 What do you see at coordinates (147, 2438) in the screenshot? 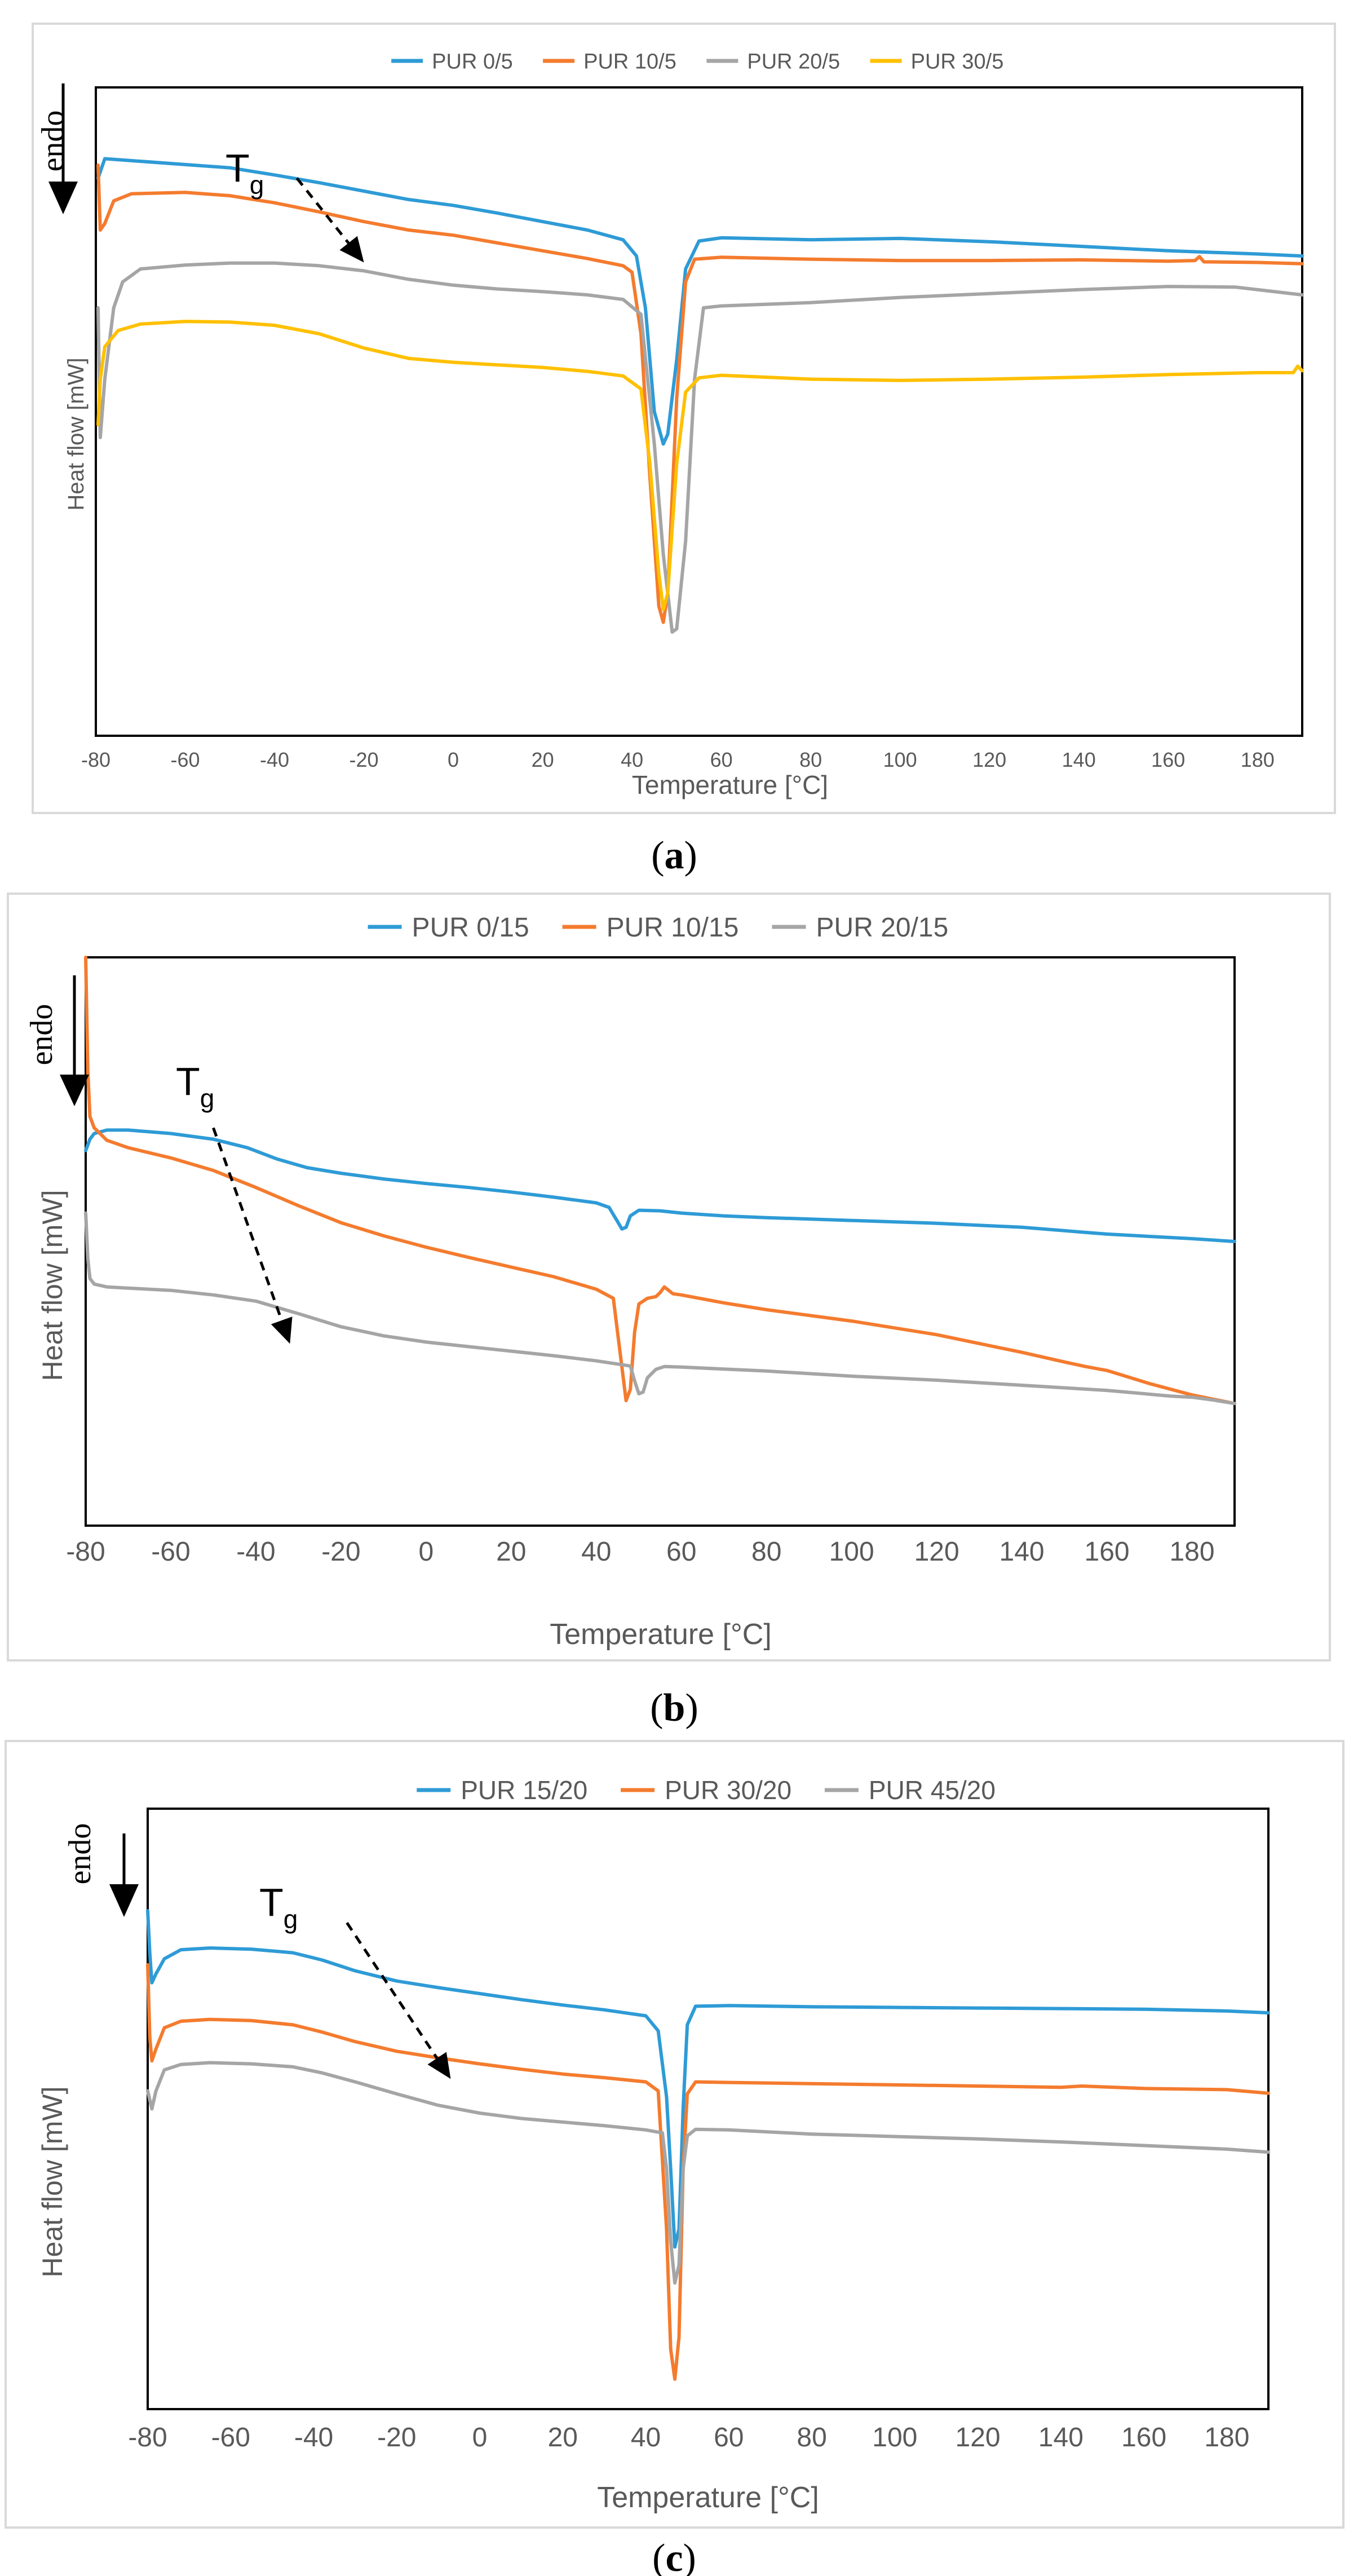
I see `chart-c-x-tick-label: -80` at bounding box center [147, 2438].